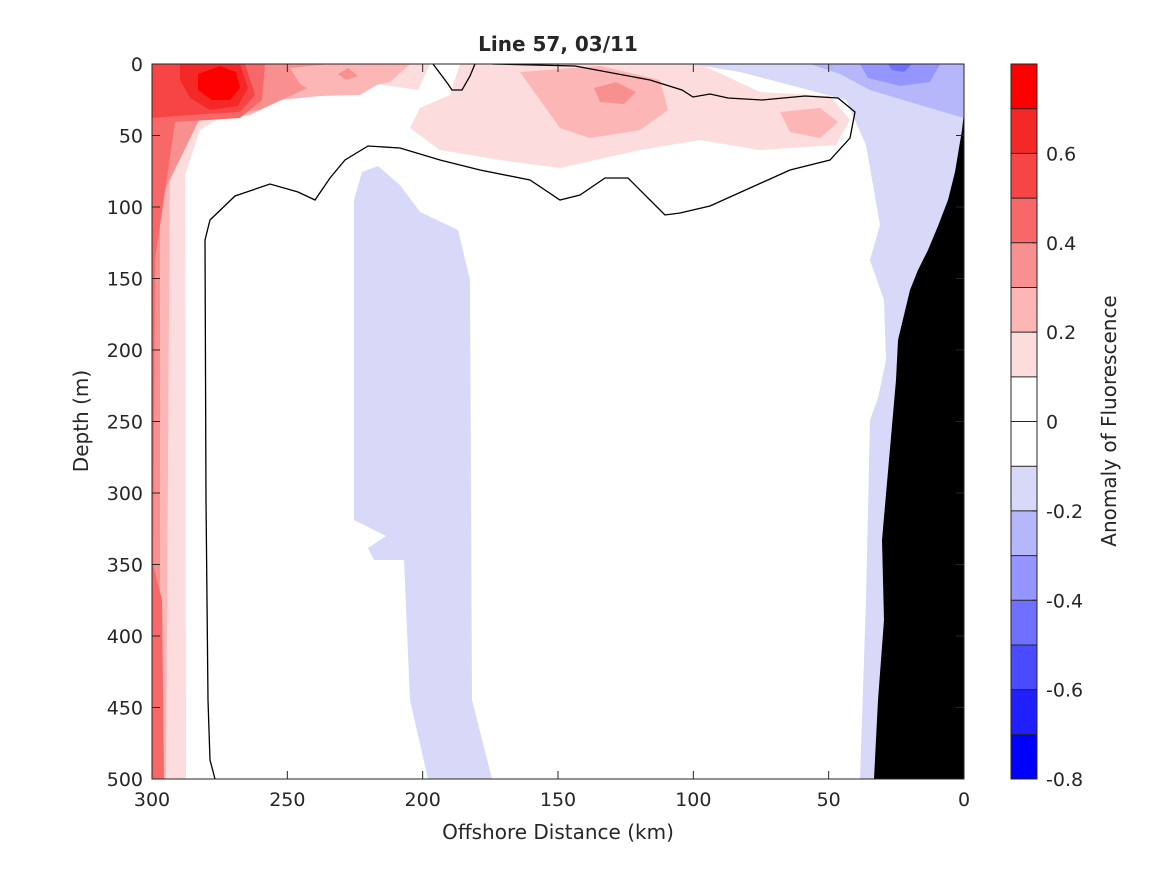  I want to click on y-tick-label: 50, so click(131, 137).